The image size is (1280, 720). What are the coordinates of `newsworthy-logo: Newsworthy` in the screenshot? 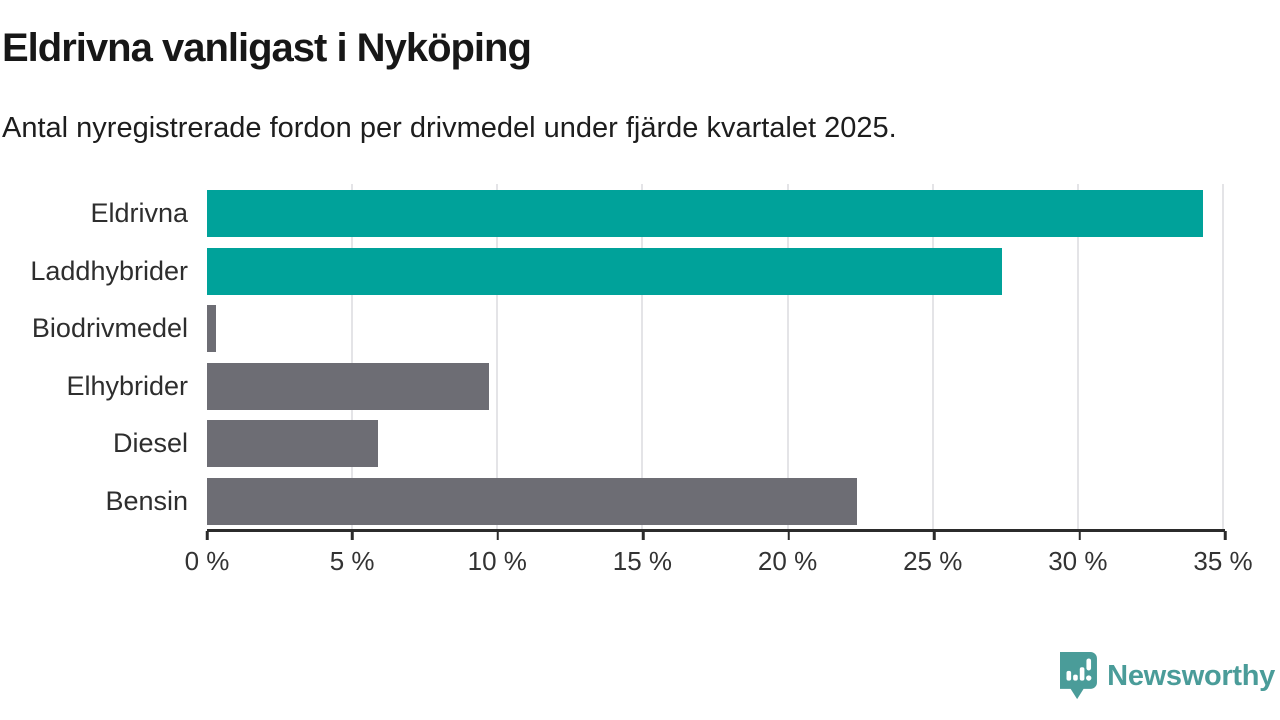 It's located at (1167, 676).